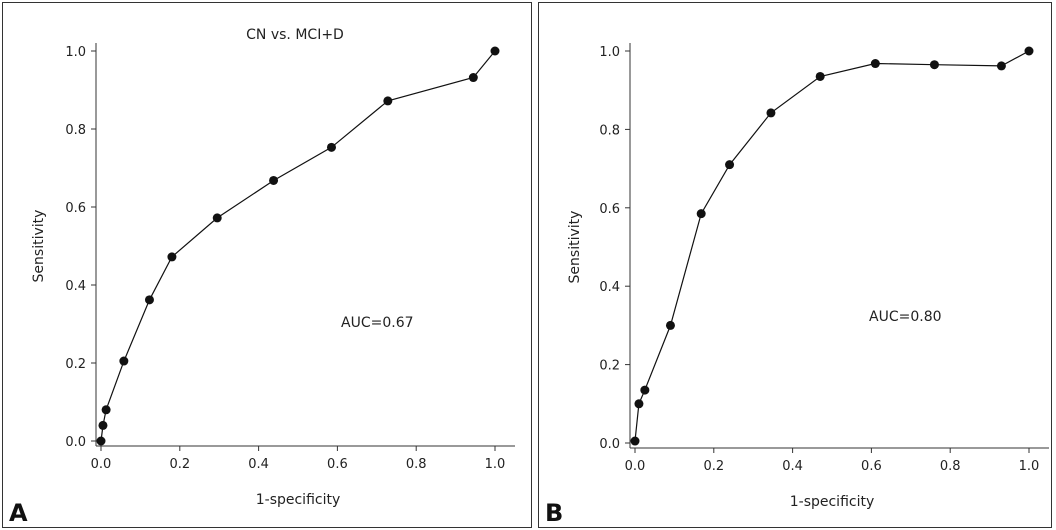 The width and height of the screenshot is (1056, 530). Describe the element at coordinates (75, 442) in the screenshot. I see `y-tick-label-a: 0.0` at that location.